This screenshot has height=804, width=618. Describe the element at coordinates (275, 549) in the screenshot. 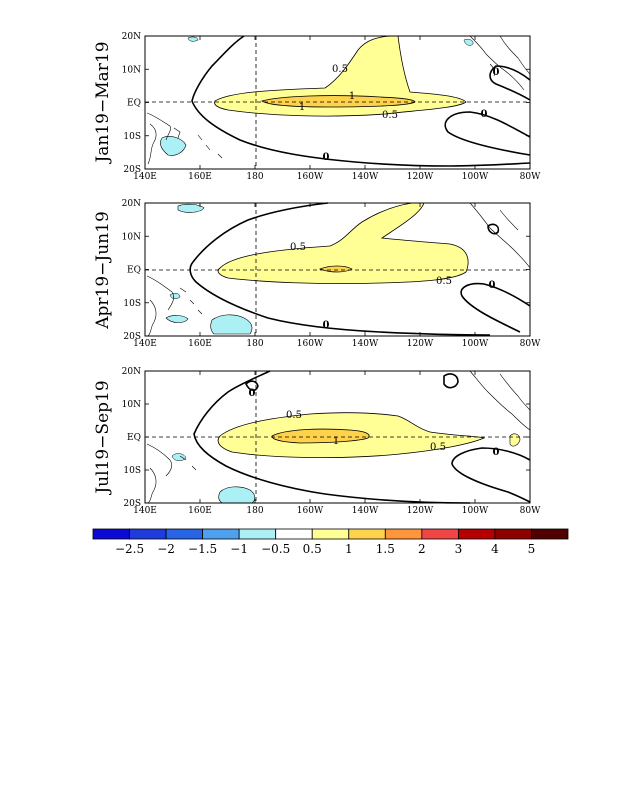

I see `colorbar-label: −0.5` at that location.